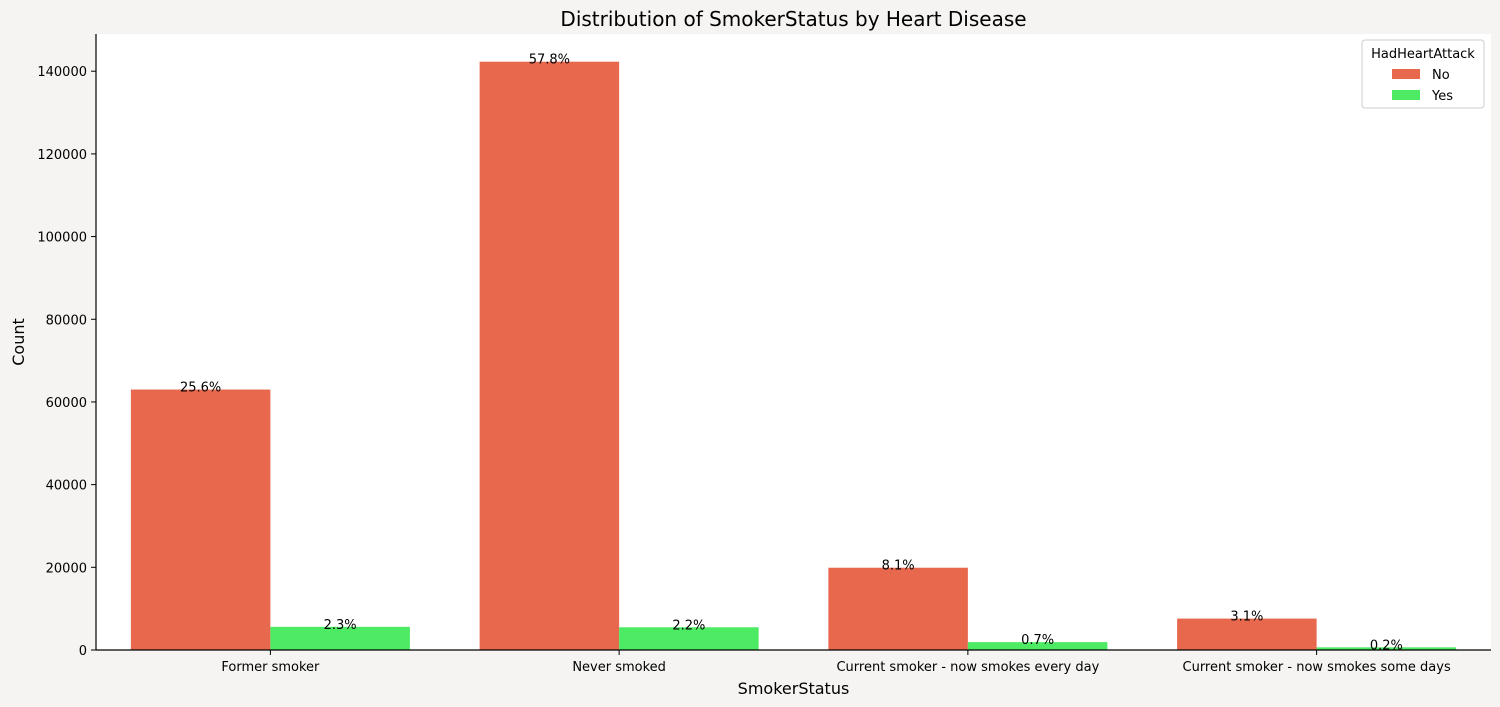 This screenshot has width=1500, height=707. Describe the element at coordinates (83, 651) in the screenshot. I see `y-tick-label: 0` at that location.